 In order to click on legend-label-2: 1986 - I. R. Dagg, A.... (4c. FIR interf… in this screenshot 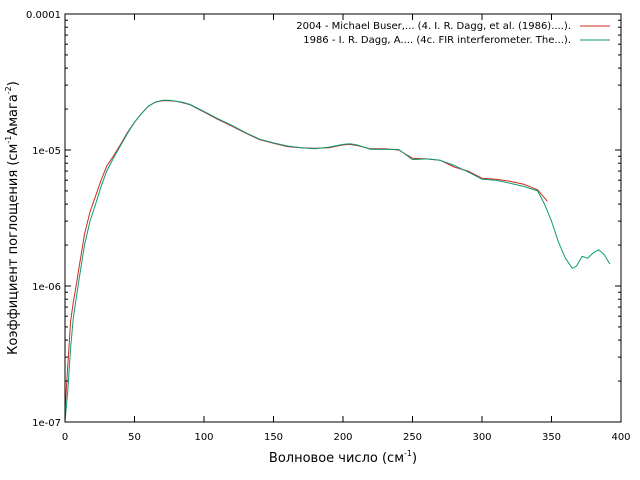, I will do `click(437, 40)`.